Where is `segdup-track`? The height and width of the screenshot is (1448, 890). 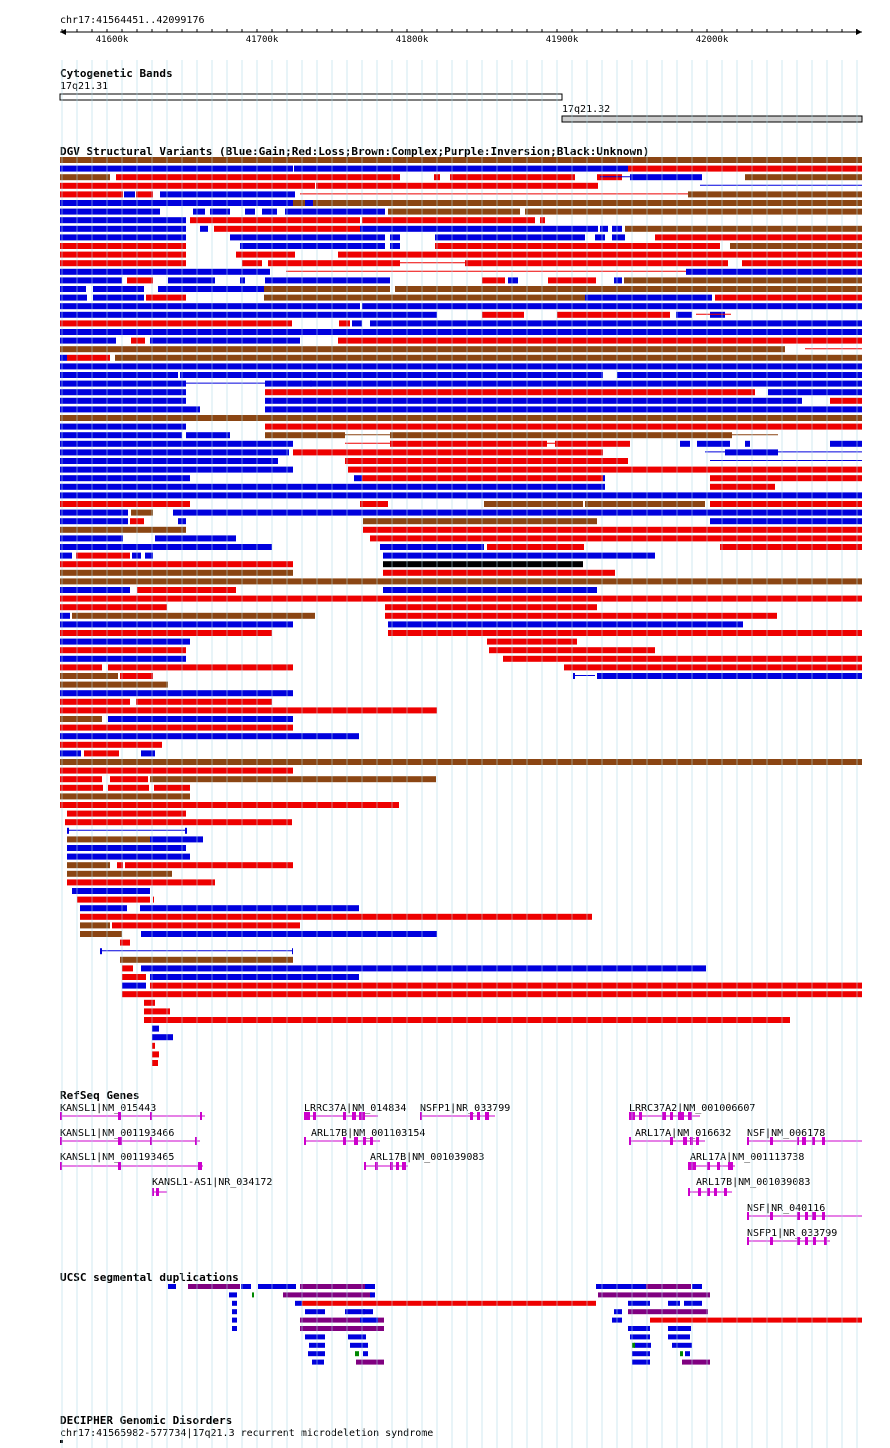
segdup-track is located at coordinates (445, 1330).